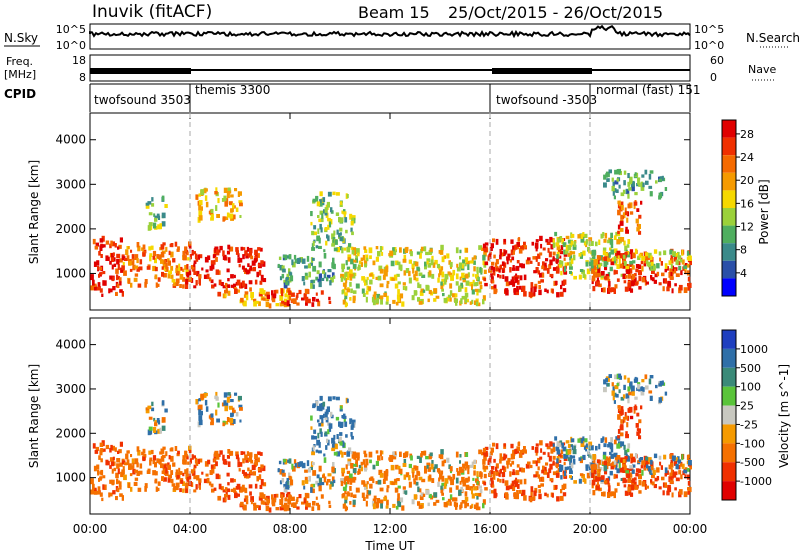 The image size is (800, 554). What do you see at coordinates (713, 77) in the screenshot?
I see `nave-bottom-tick: 0` at bounding box center [713, 77].